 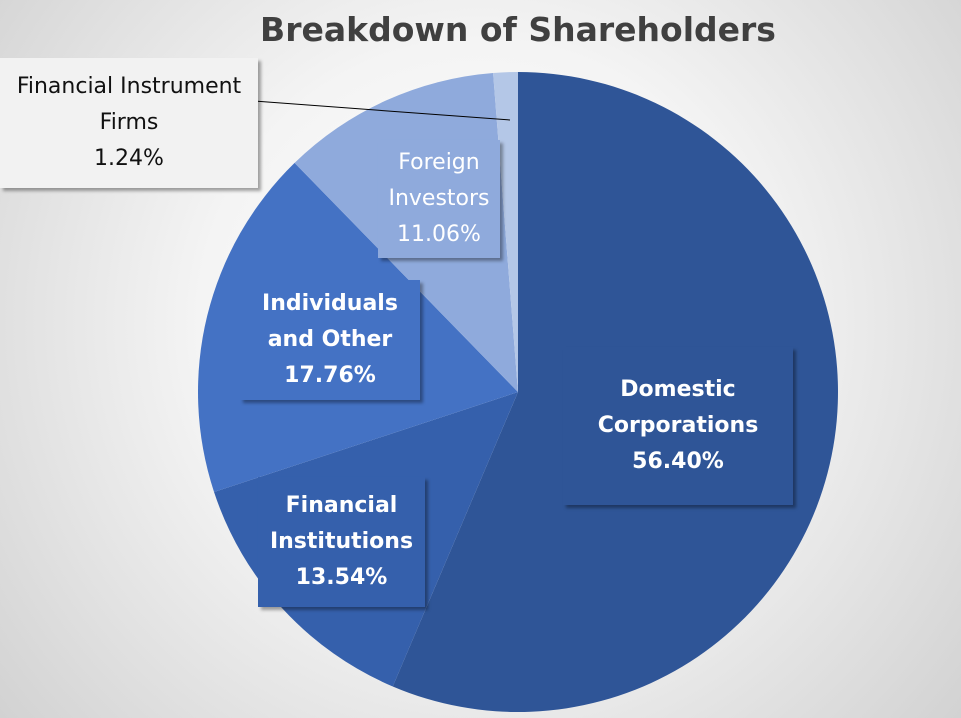 I want to click on data-label: Domestic Corporations 56.40%, so click(x=678, y=426).